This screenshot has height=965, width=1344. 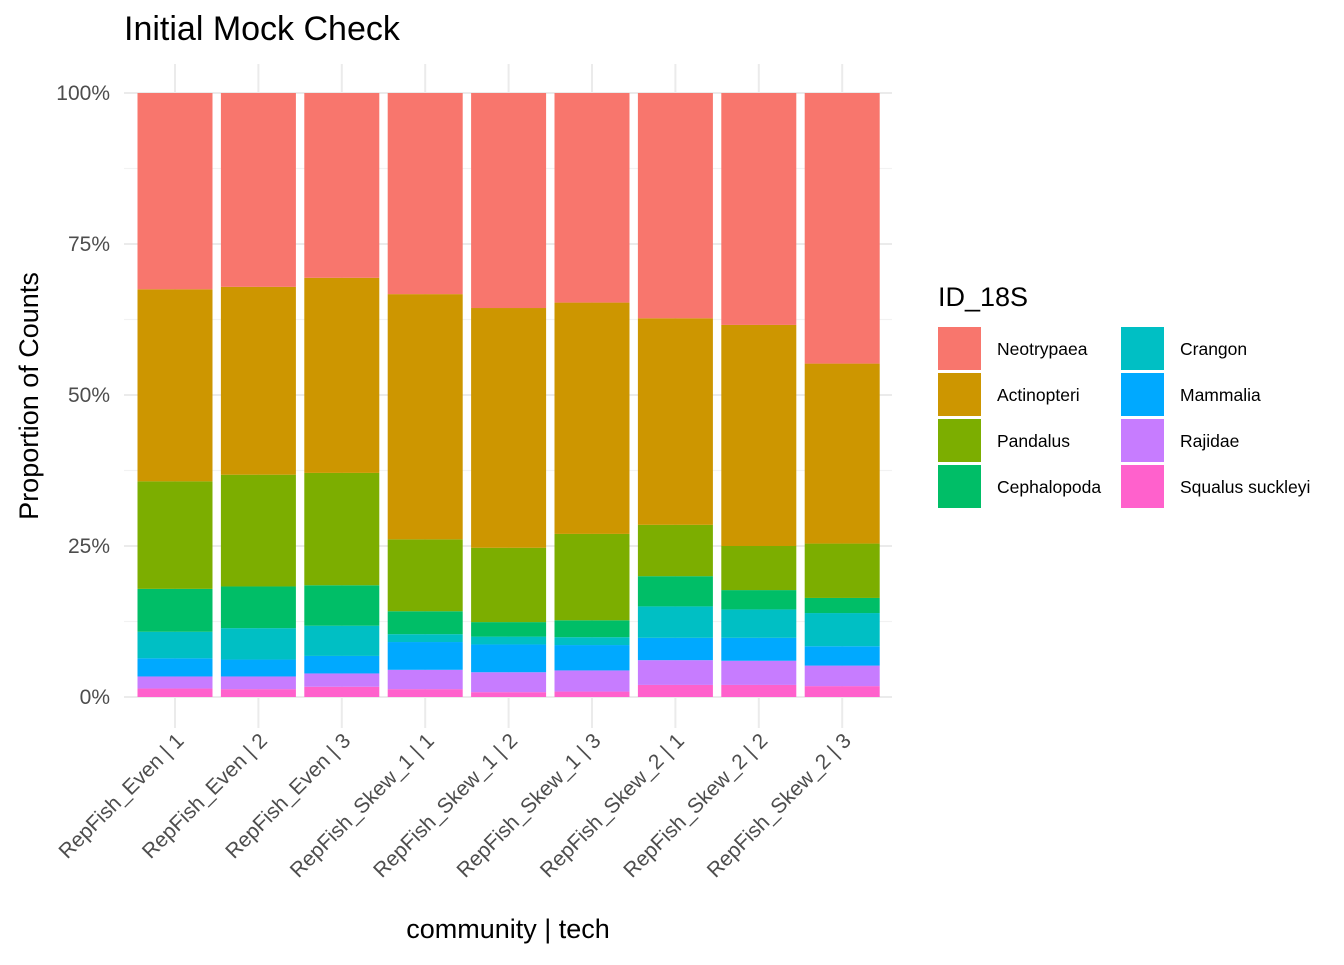 I want to click on legend-label: Mammalia, so click(x=1220, y=395).